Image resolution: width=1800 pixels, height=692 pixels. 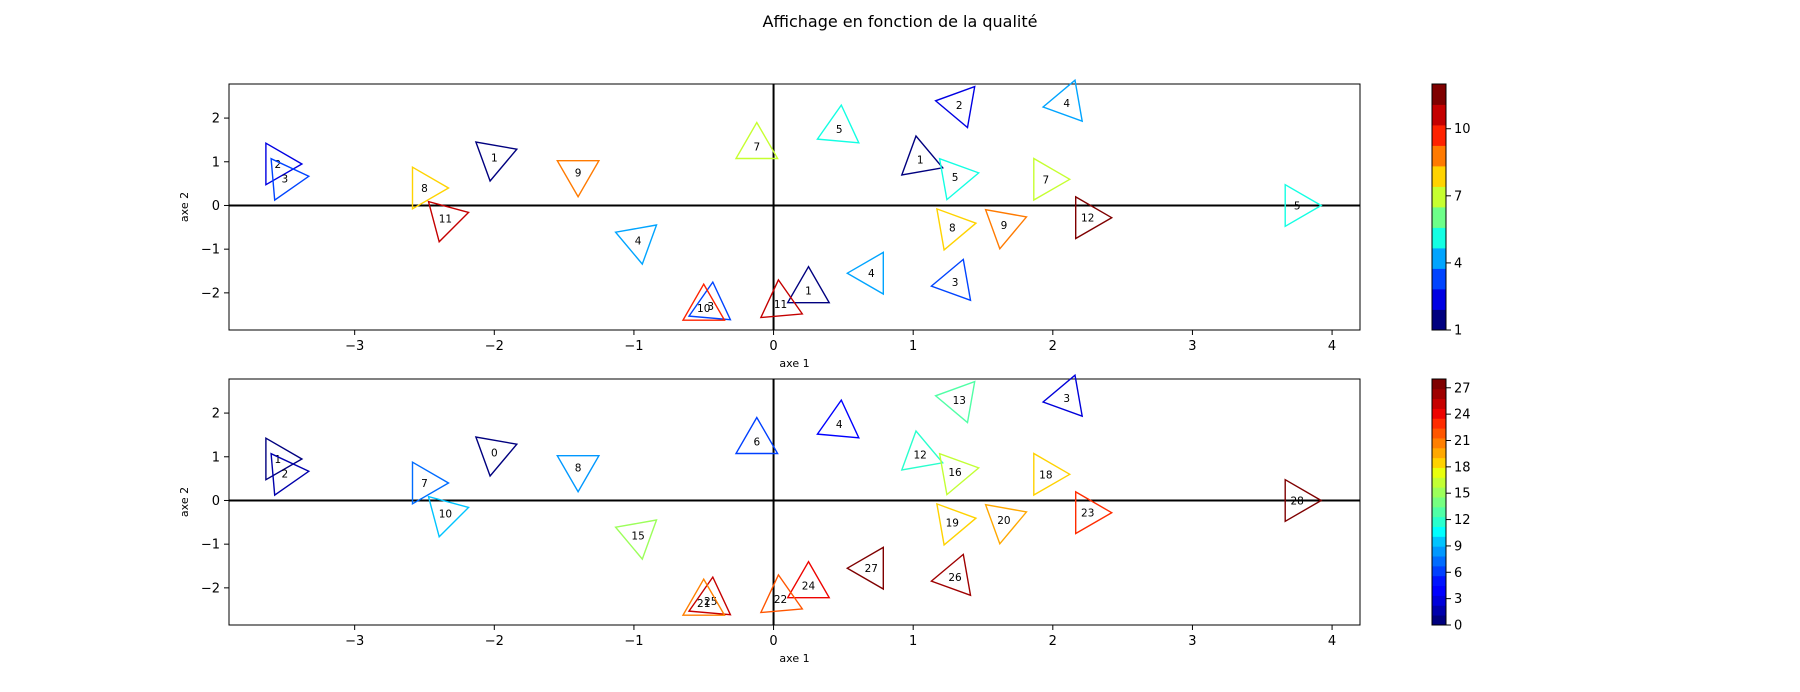 What do you see at coordinates (354, 346) in the screenshot?
I see `top-xtick-label: −3` at bounding box center [354, 346].